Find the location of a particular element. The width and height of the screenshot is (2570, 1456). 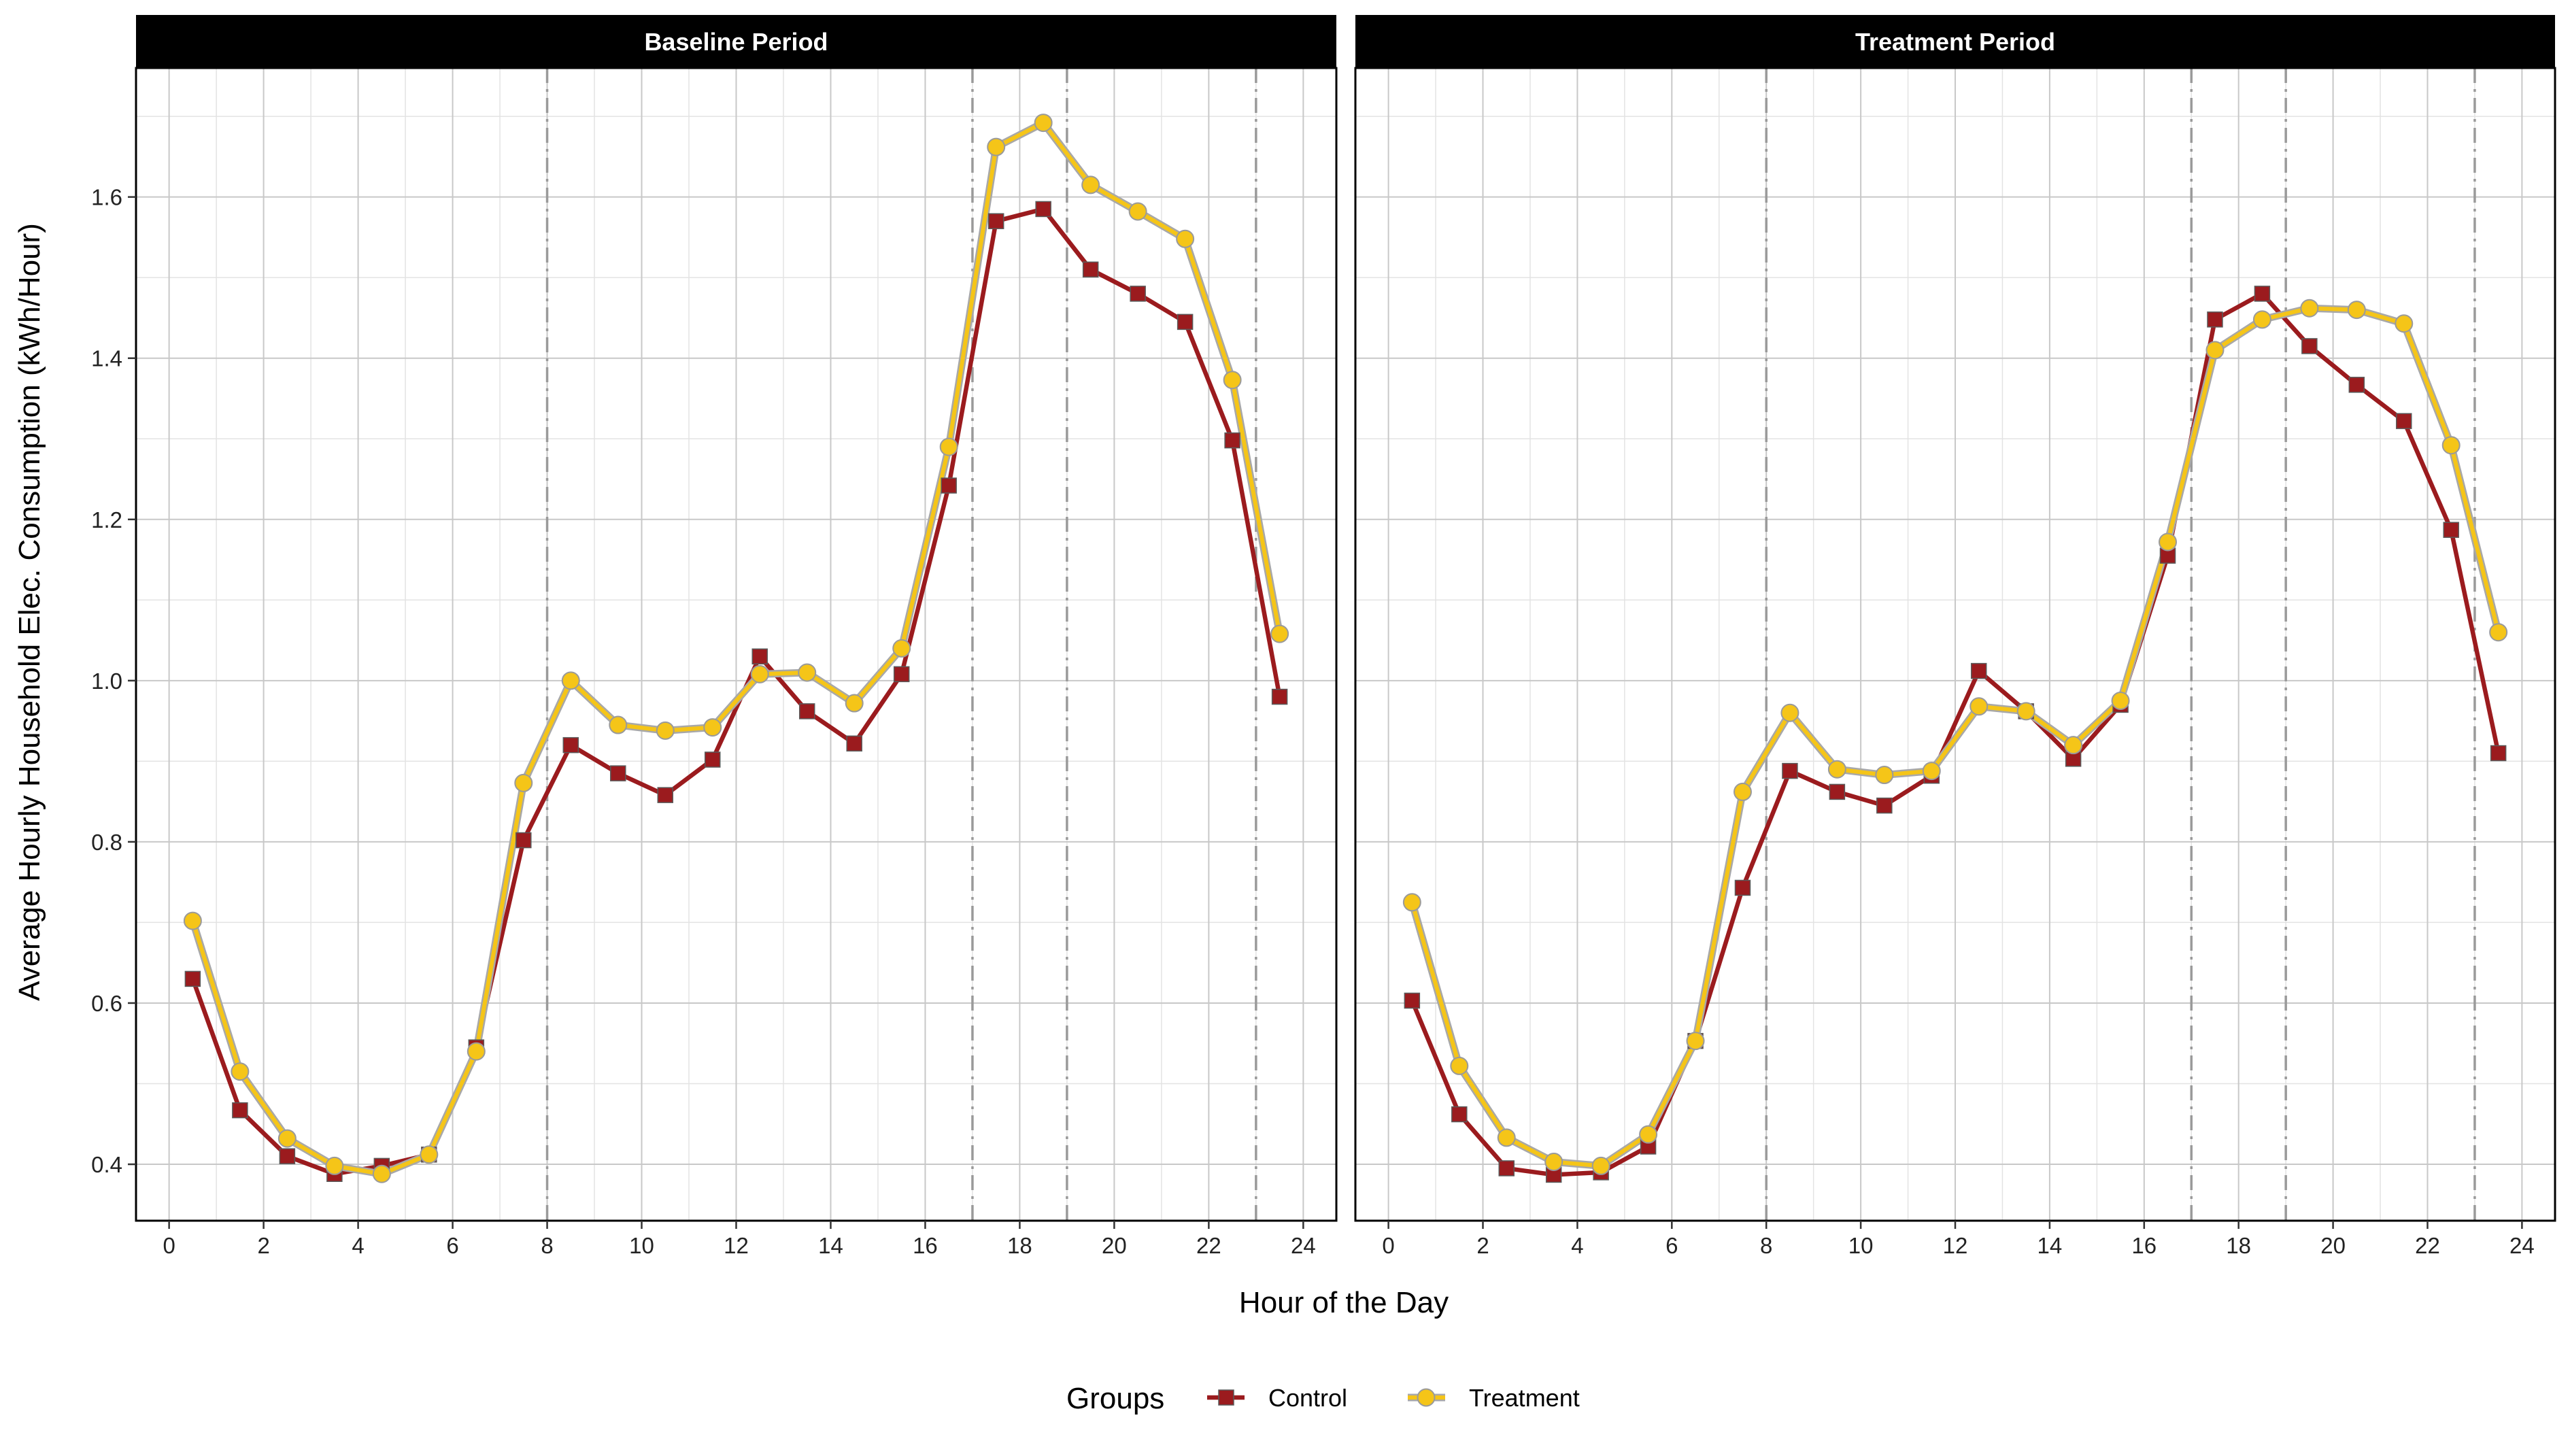

x-tick-label: 10 is located at coordinates (1861, 1245).